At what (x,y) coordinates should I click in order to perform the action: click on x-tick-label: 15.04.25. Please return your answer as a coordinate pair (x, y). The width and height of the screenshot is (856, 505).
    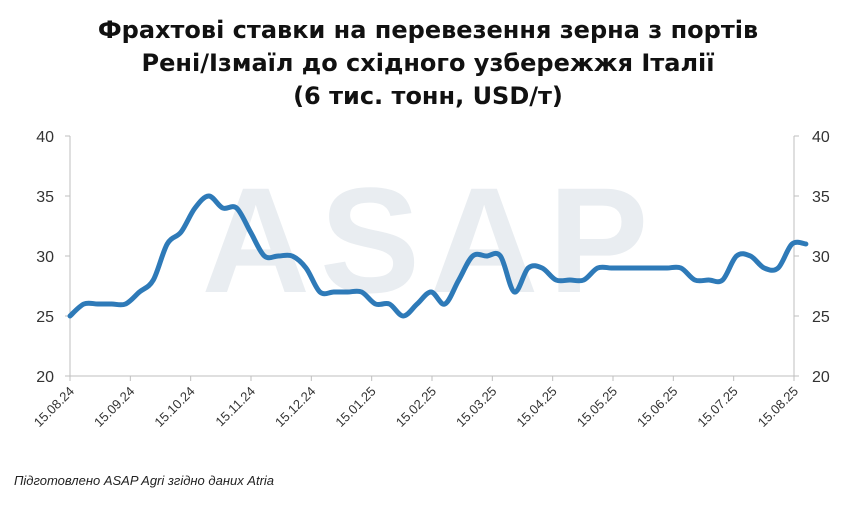
    Looking at the image, I should click on (536, 407).